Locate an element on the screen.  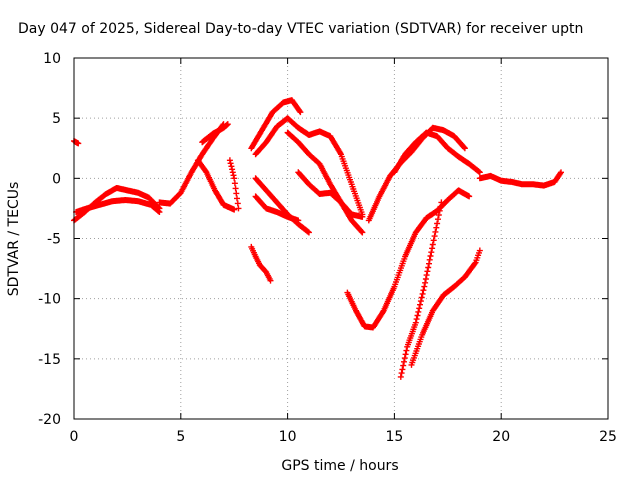
y-tick-label: 10 is located at coordinates (52, 59).